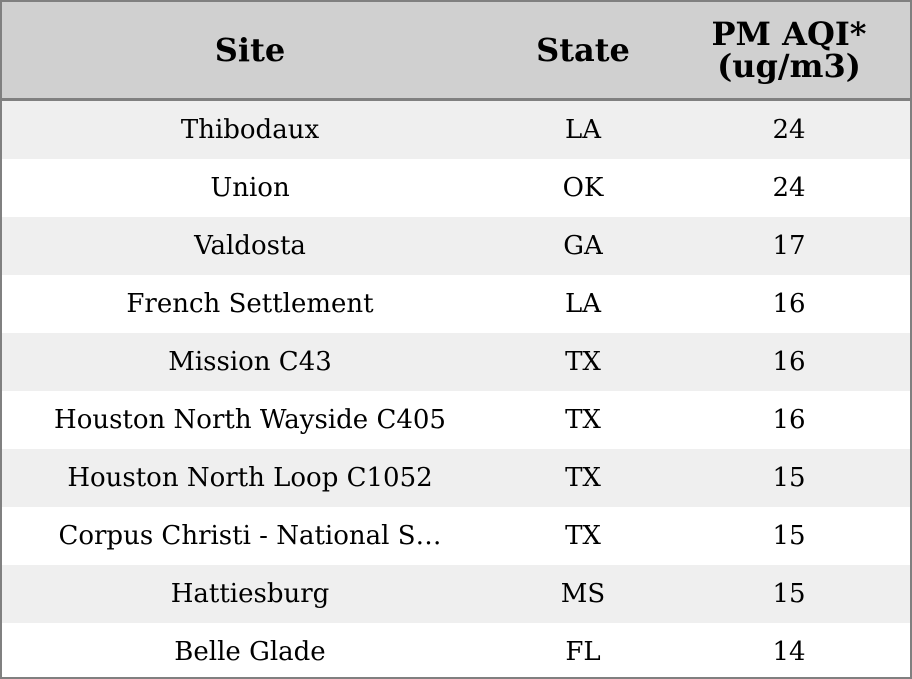  What do you see at coordinates (789, 652) in the screenshot?
I see `cell-pm-aqi: 14` at bounding box center [789, 652].